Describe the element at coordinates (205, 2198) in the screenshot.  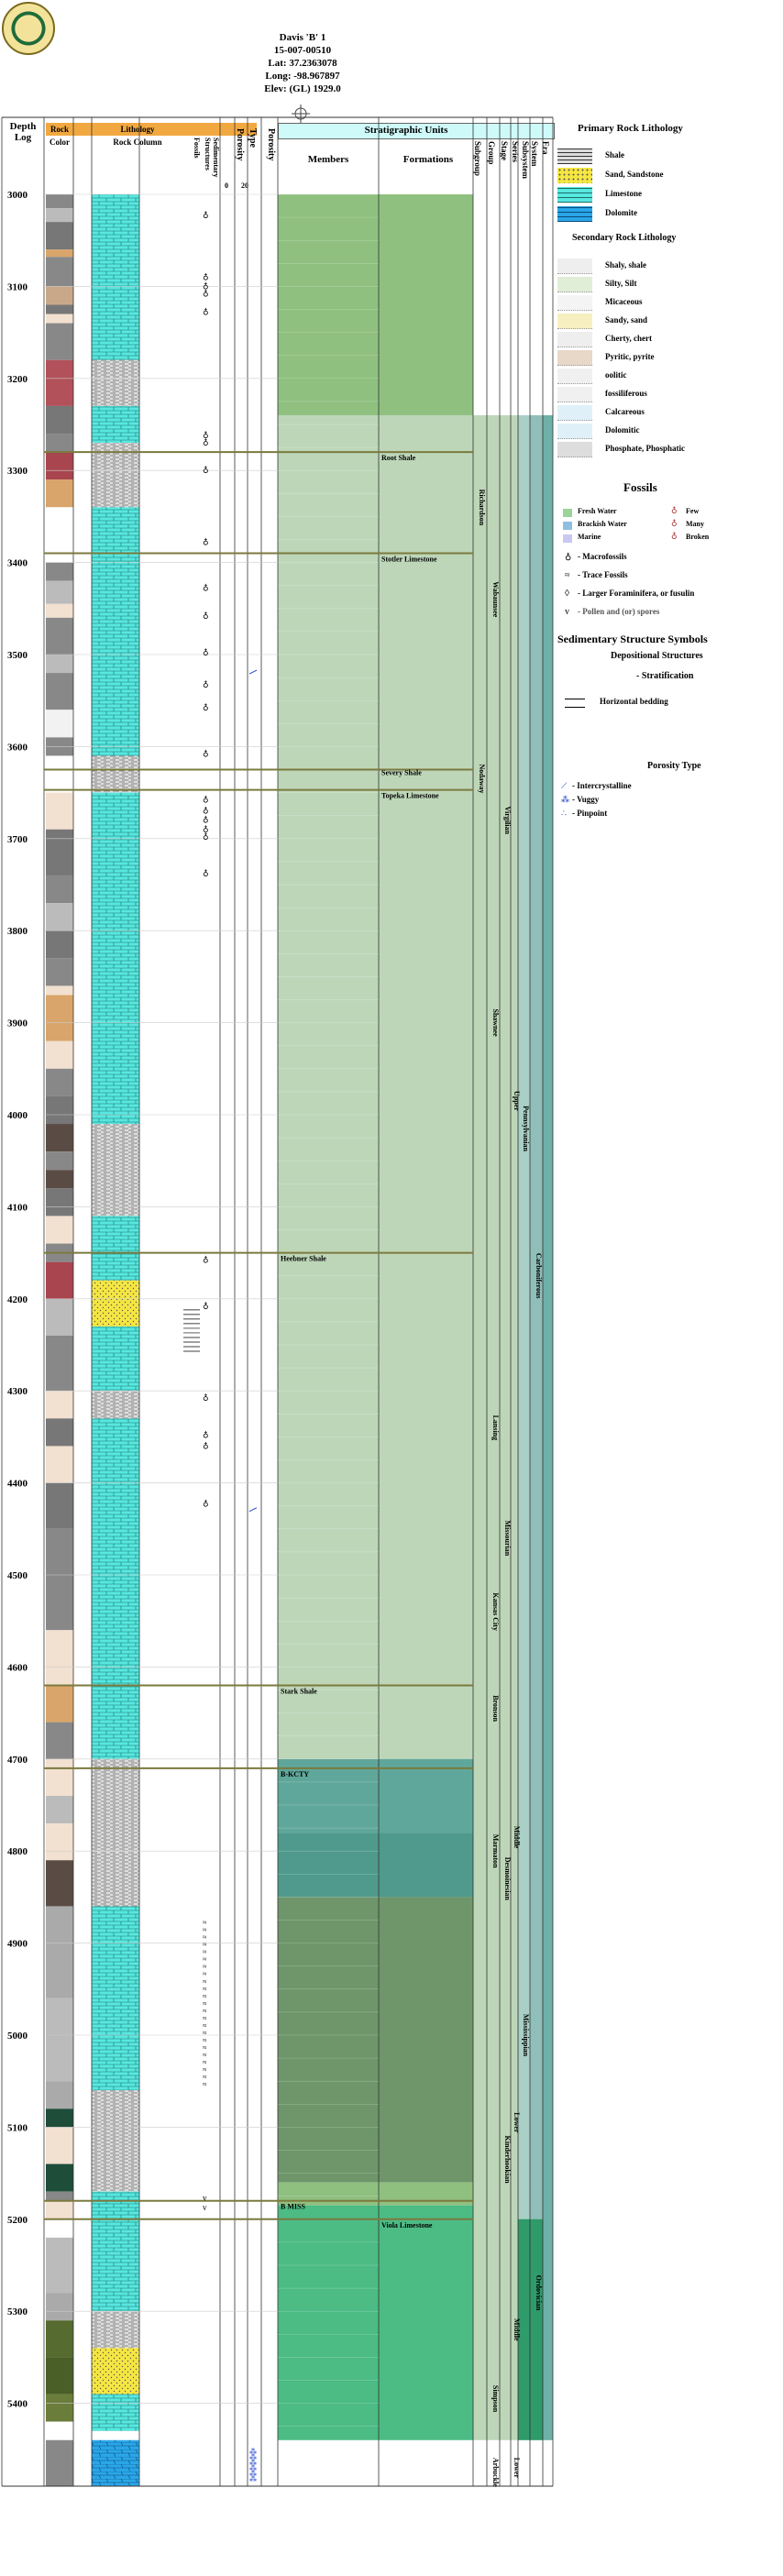
I see `pollen-symbol: v` at that location.